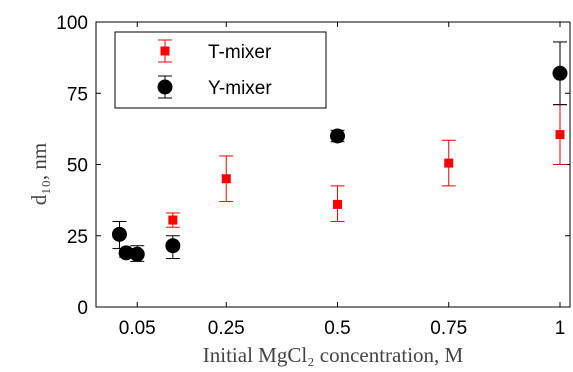 This screenshot has width=573, height=372. I want to click on y-tick-label: 50, so click(77, 166).